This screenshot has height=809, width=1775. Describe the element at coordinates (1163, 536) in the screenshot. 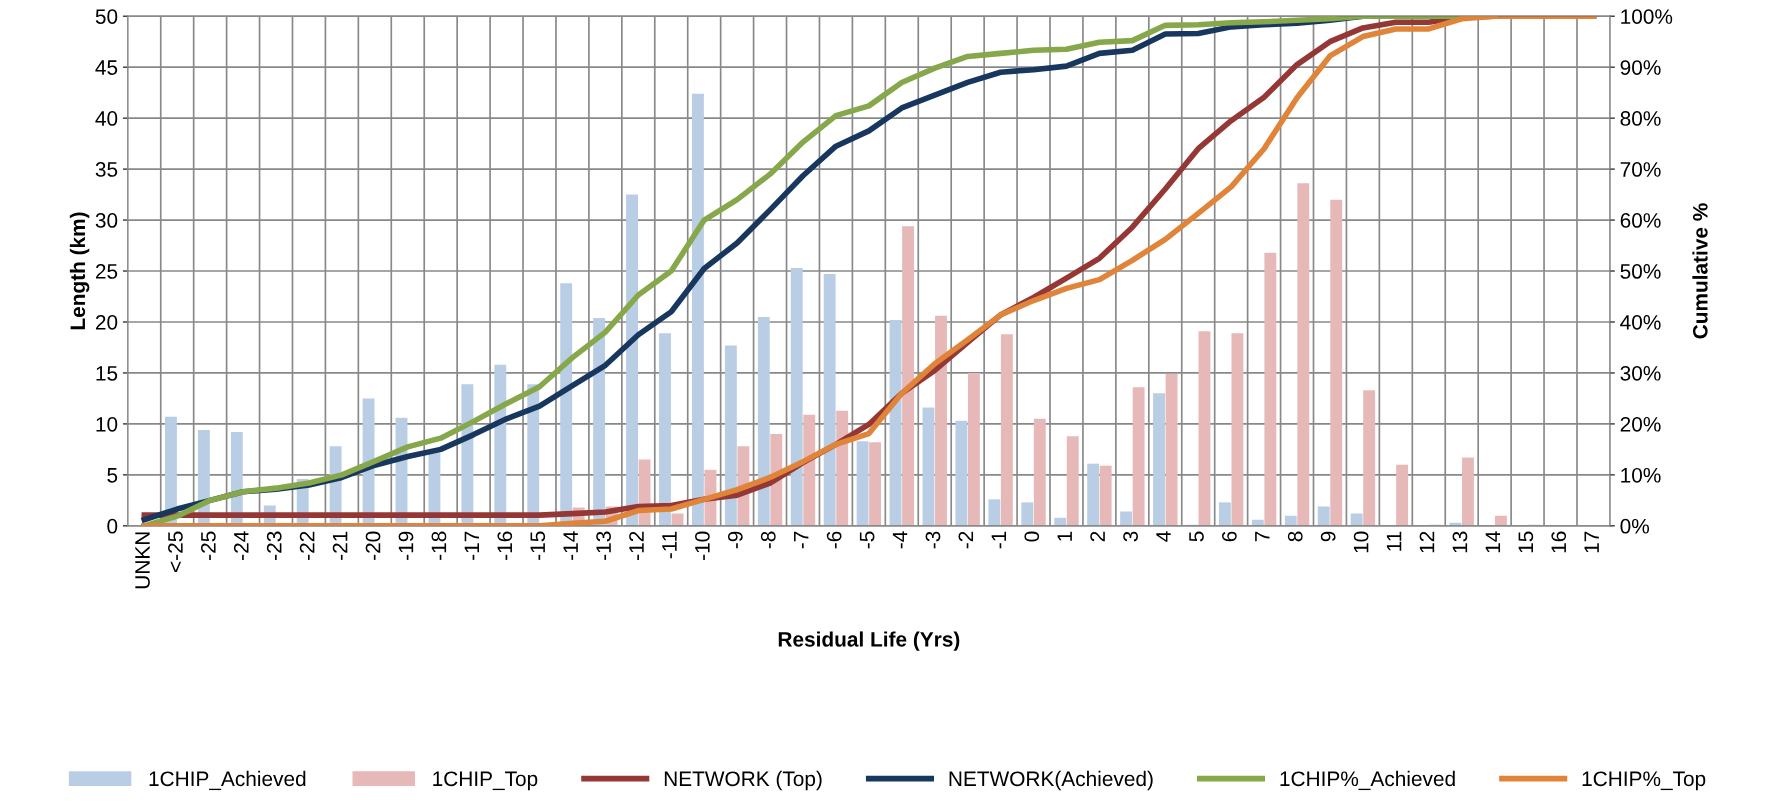

I see `x-tick-label: 4` at that location.